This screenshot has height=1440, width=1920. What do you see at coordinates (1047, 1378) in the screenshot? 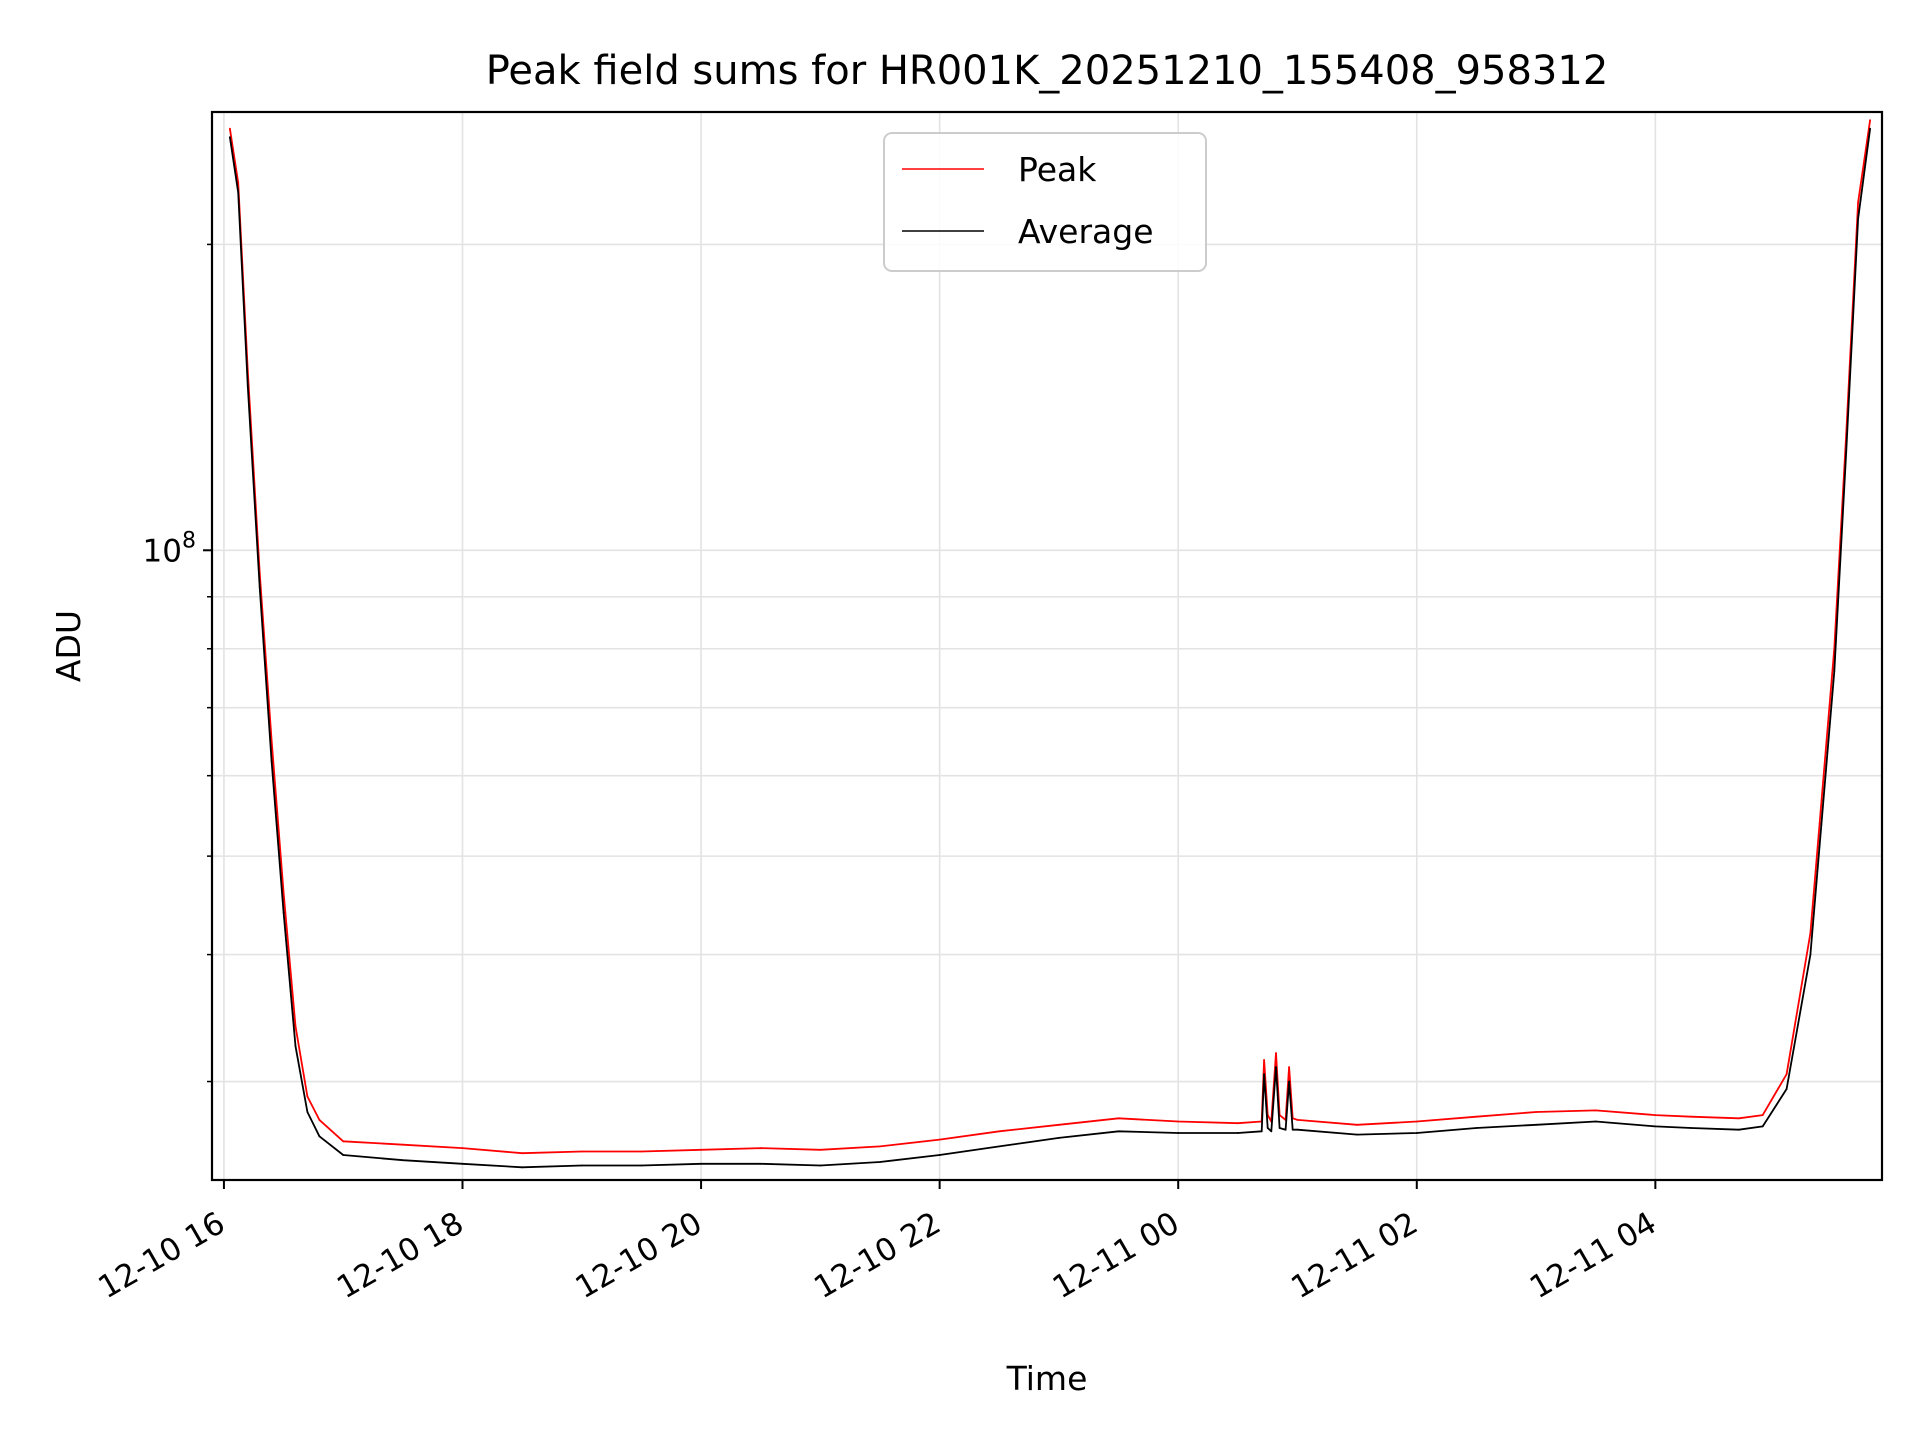
I see `x-axis-title: Time` at bounding box center [1047, 1378].